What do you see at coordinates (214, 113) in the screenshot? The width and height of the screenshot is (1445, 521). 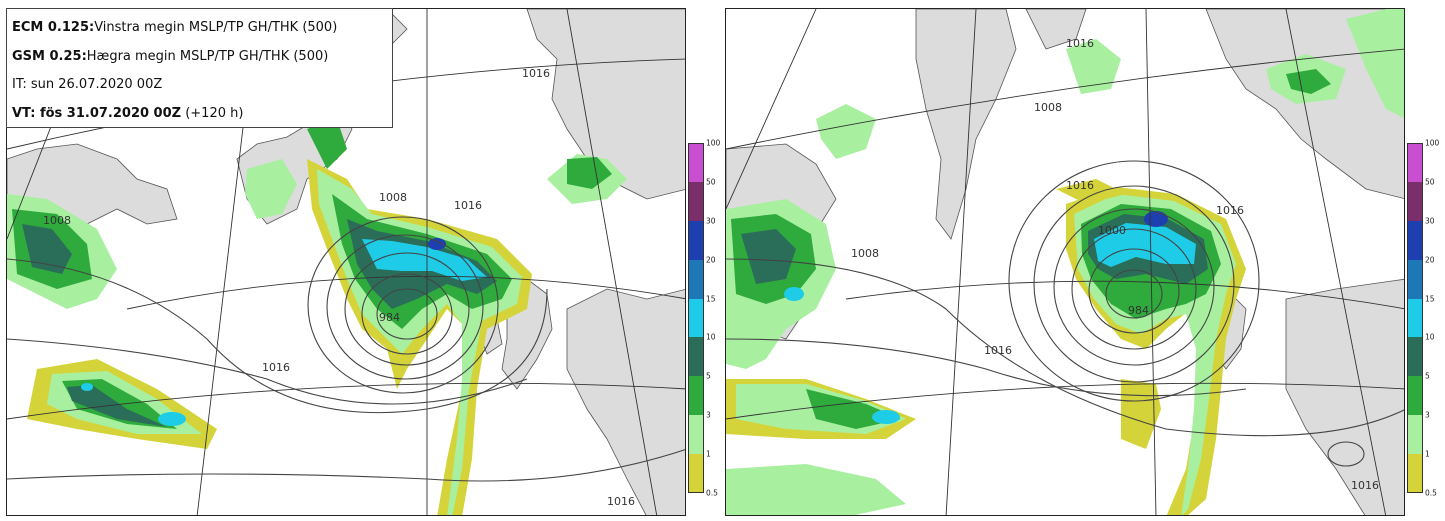 I see `lead-time: (+120 h)` at bounding box center [214, 113].